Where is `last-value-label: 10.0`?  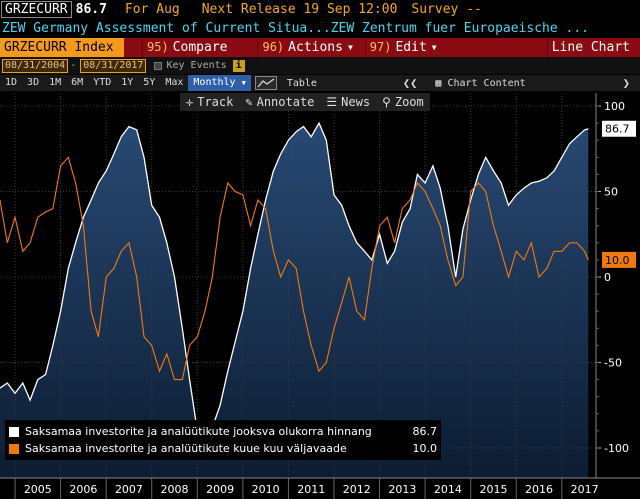 last-value-label: 10.0 is located at coordinates (617, 260).